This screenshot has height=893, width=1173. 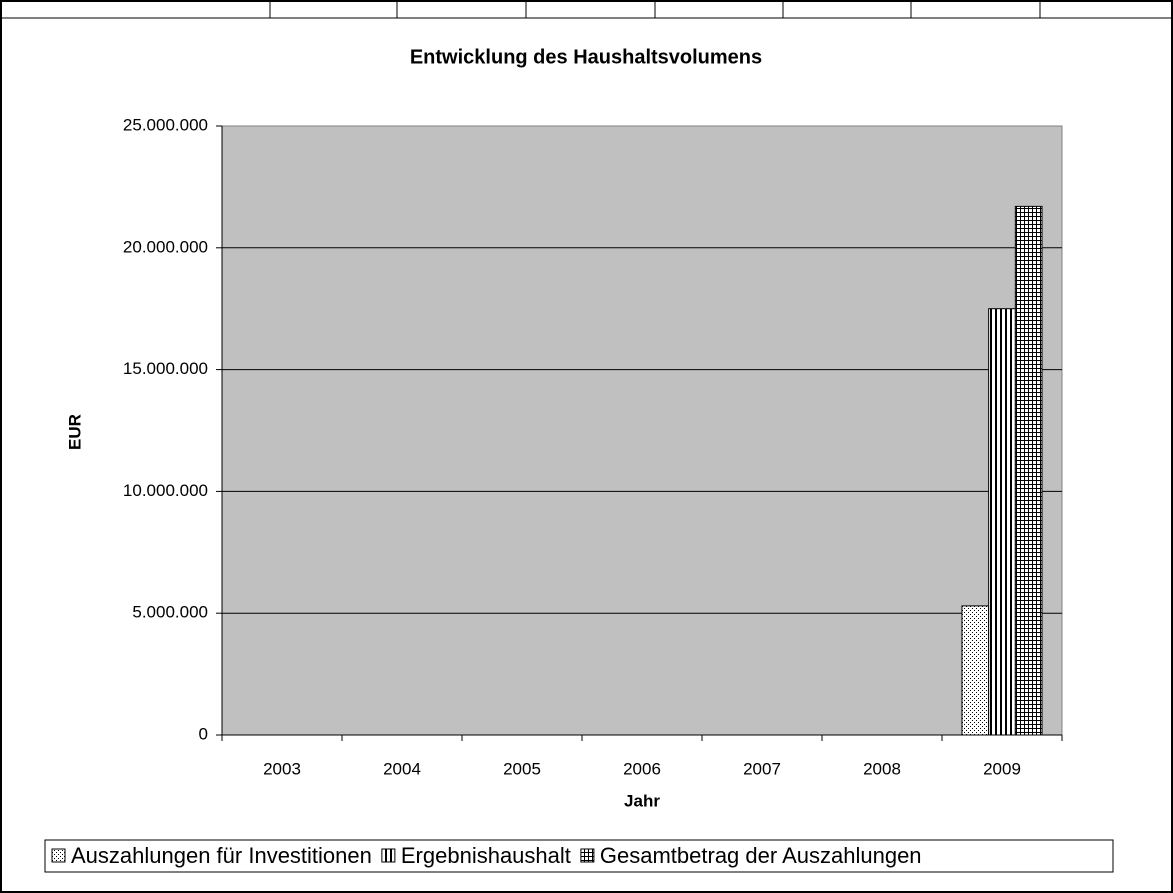 I want to click on x-tick-label: 2005, so click(x=522, y=768).